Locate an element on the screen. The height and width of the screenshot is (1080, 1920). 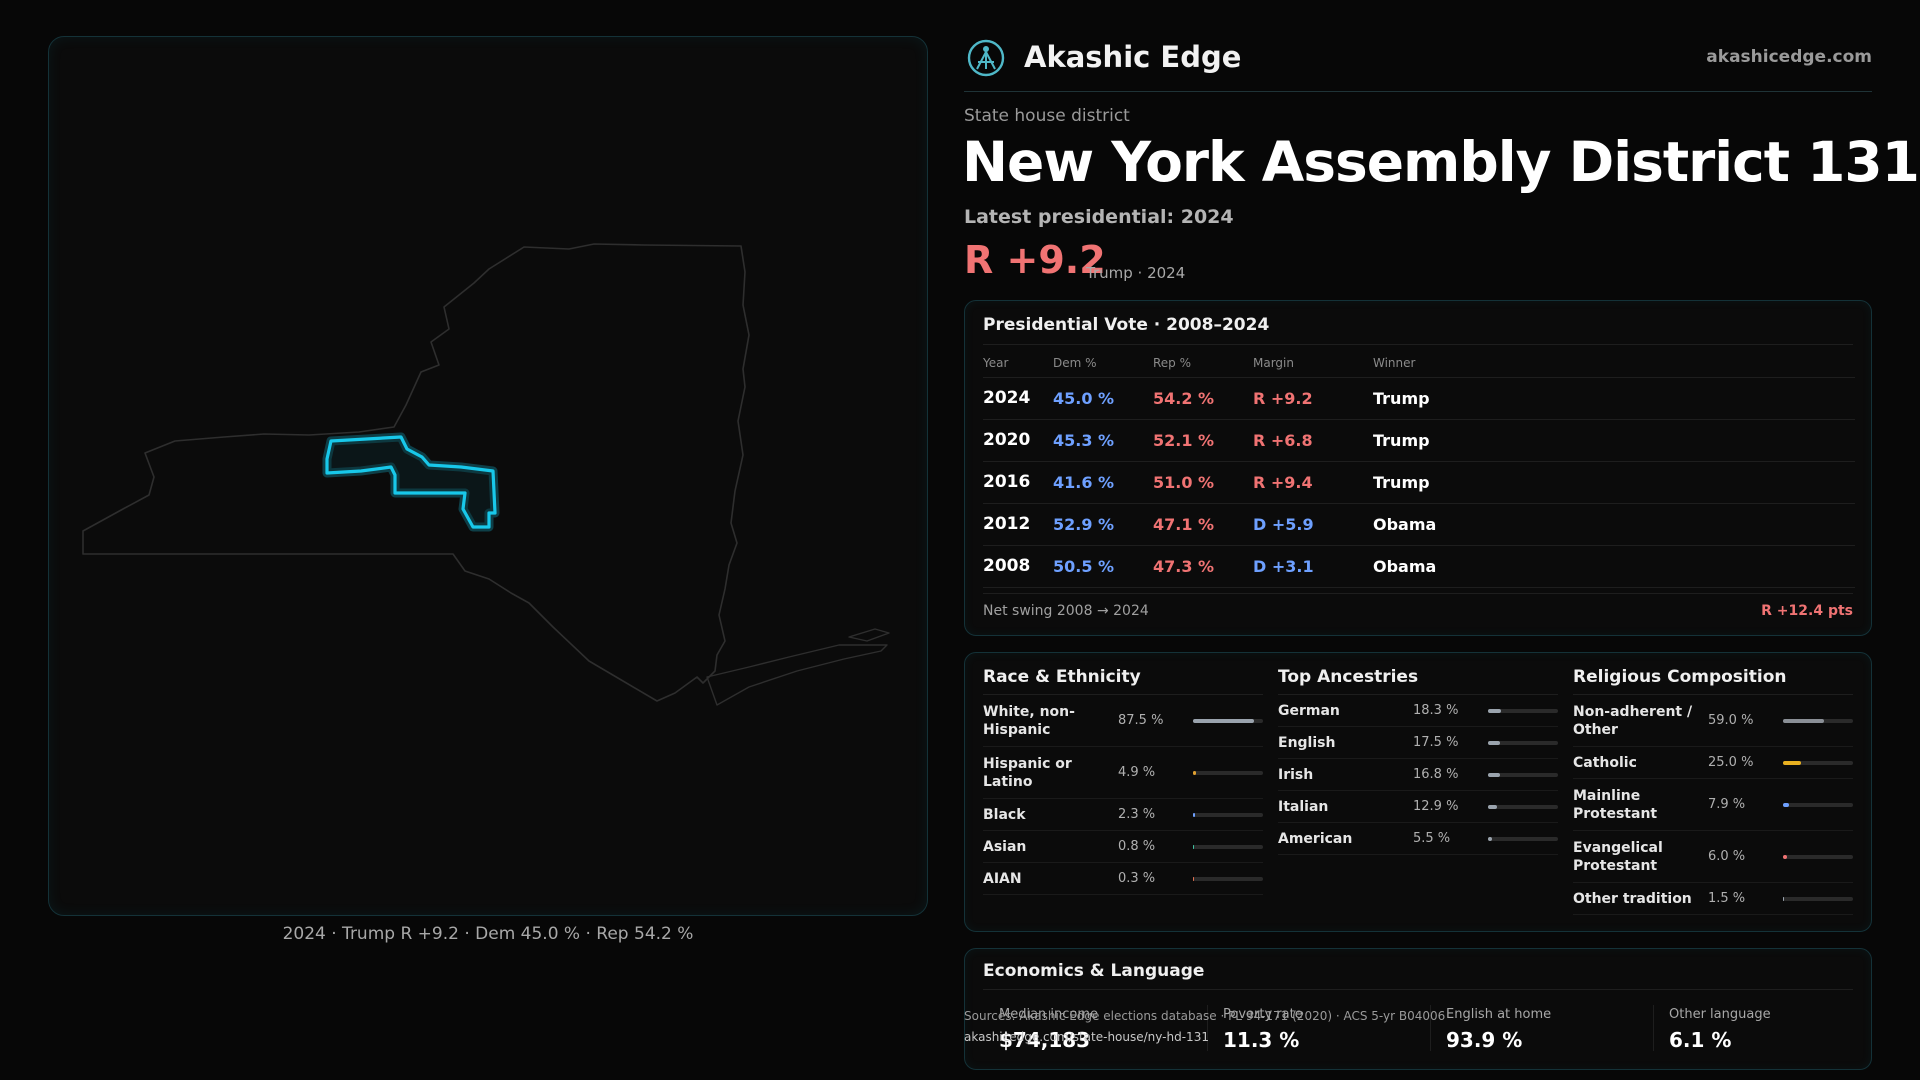
source-url-link: akashicedge.com/state-house/ny-hd-131 is located at coordinates (1086, 1037).